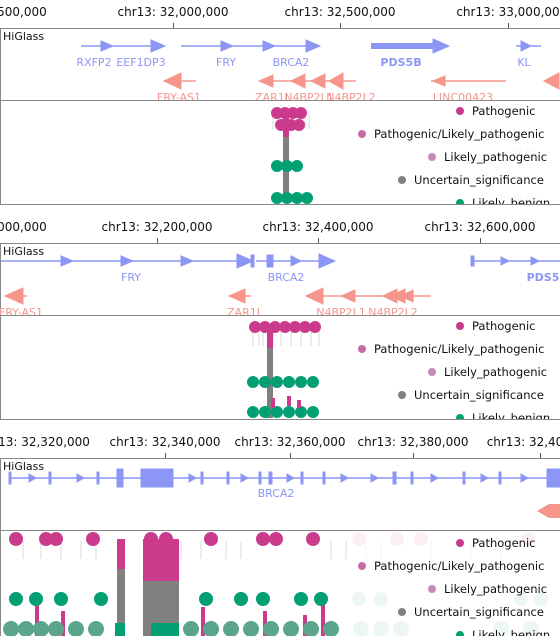  What do you see at coordinates (400, 62) in the screenshot?
I see `gene-label: PDS5B` at bounding box center [400, 62].